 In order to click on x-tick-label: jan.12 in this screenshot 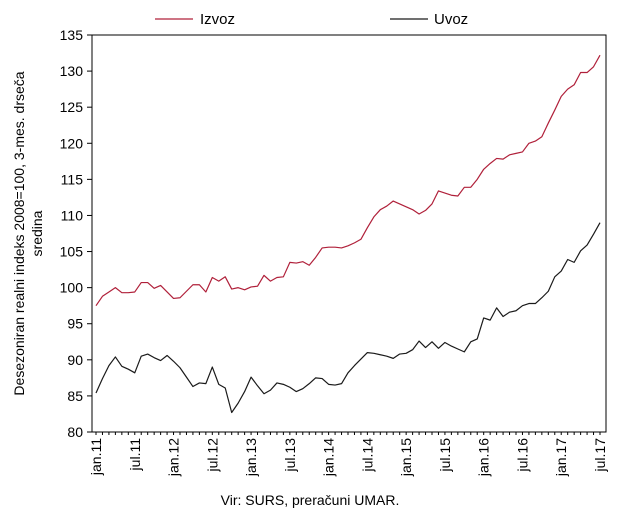, I will do `click(174, 457)`.